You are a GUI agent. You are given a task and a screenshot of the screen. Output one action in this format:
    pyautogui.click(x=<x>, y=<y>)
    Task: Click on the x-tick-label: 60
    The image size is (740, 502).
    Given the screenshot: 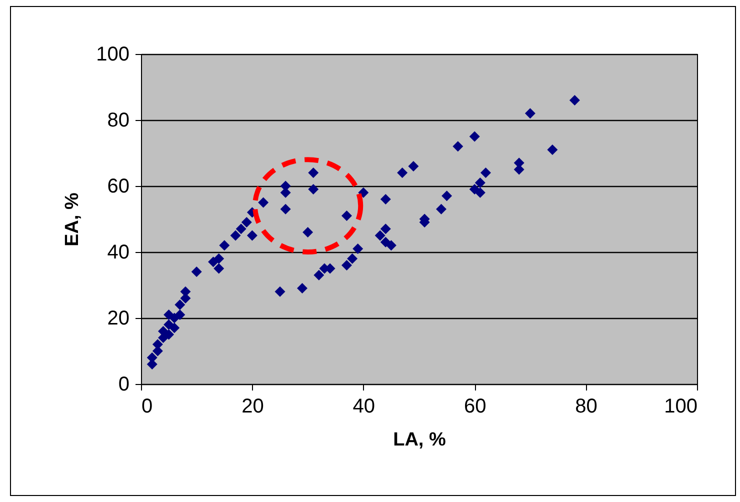 What is the action you would take?
    pyautogui.click(x=475, y=407)
    